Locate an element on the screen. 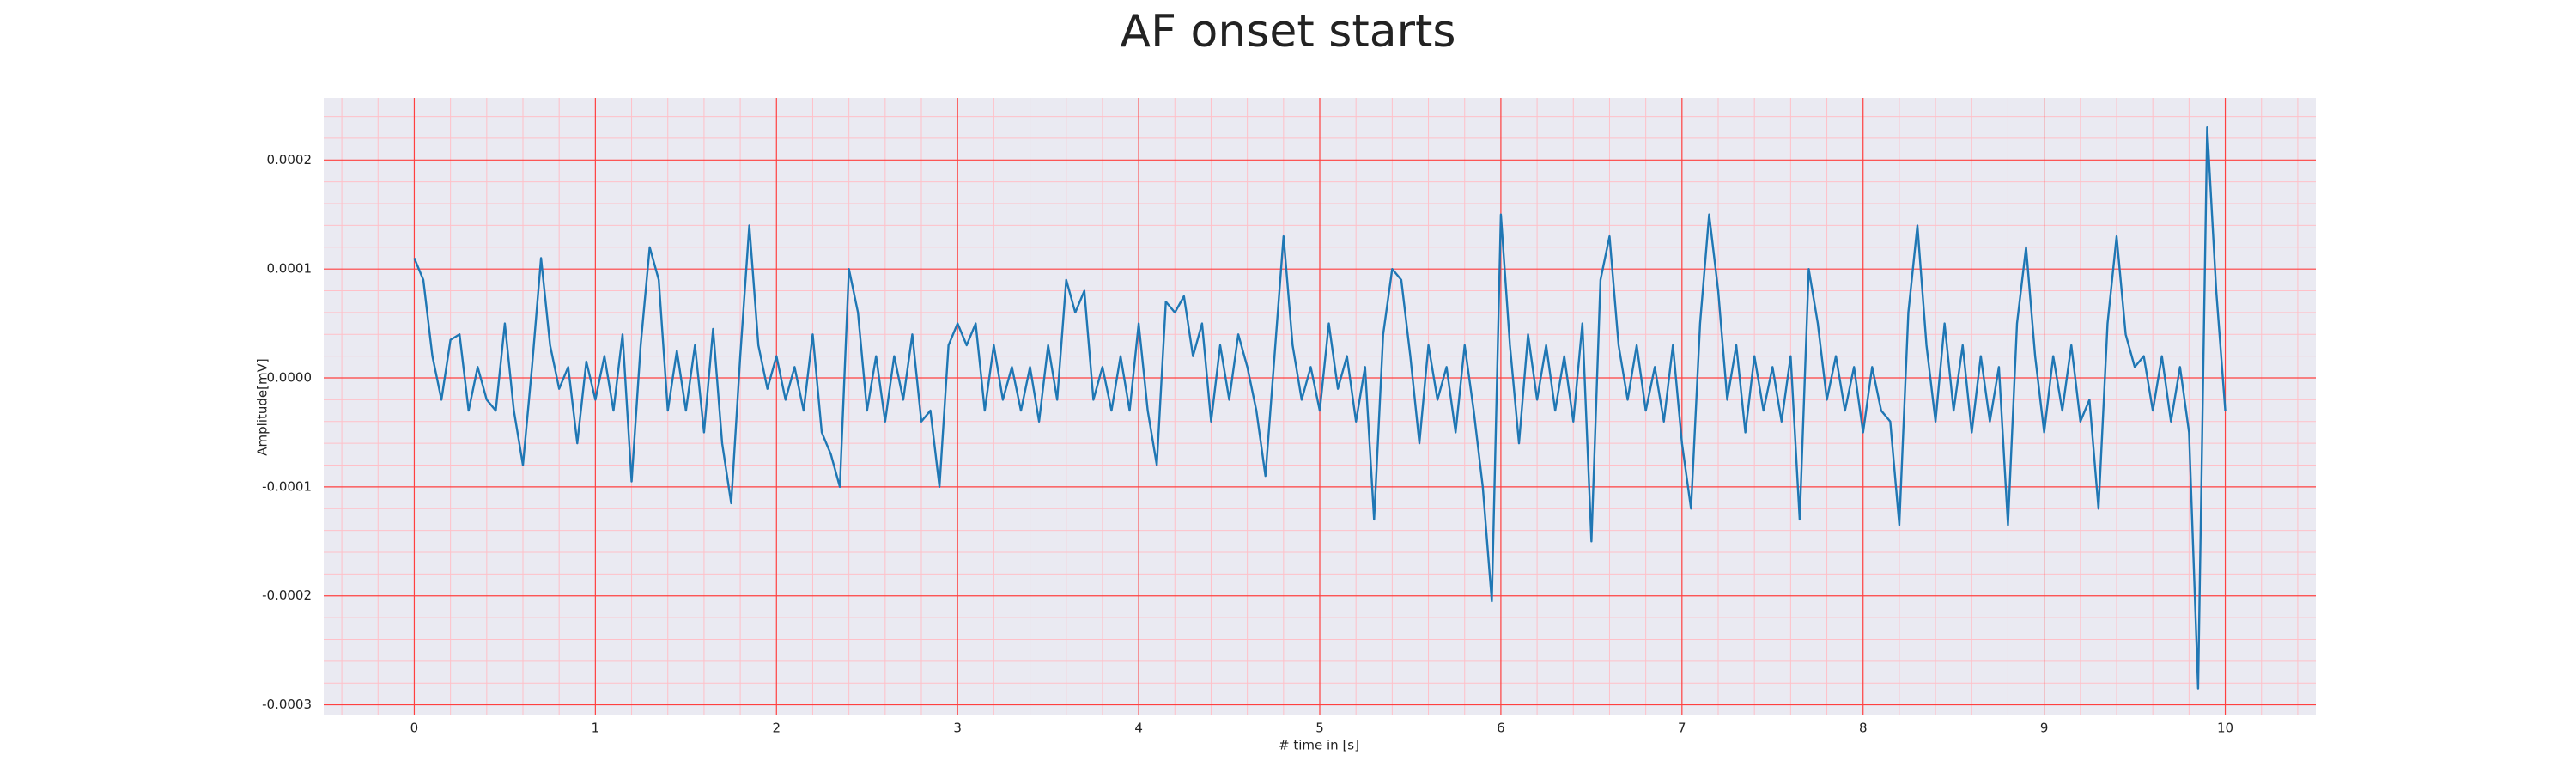 The height and width of the screenshot is (773, 2576). x-tick-label: 3 is located at coordinates (958, 728).